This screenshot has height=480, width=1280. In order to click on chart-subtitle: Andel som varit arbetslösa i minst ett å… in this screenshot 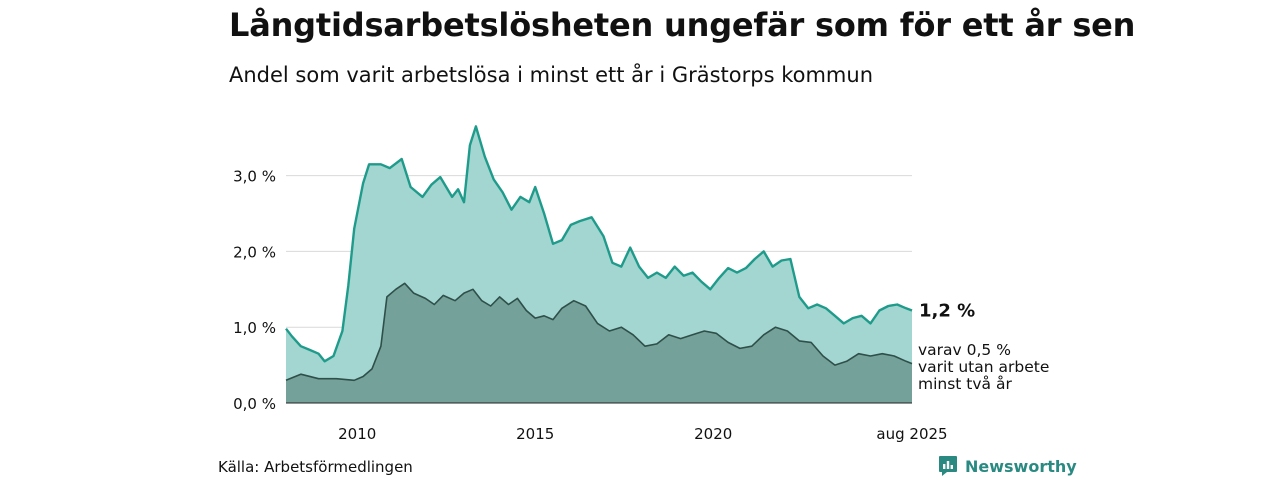, I will do `click(551, 75)`.